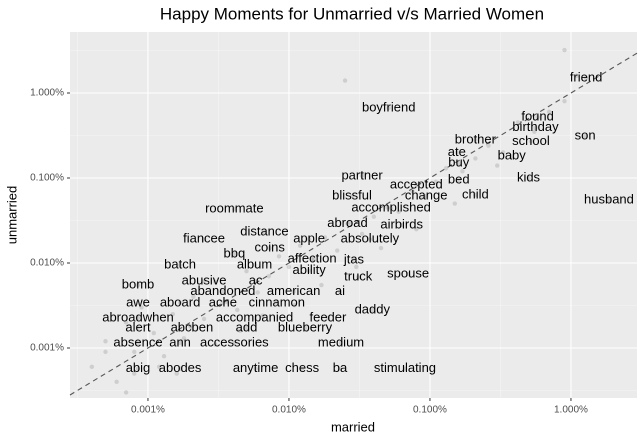 The width and height of the screenshot is (643, 442). I want to click on word-label: cinnamon, so click(277, 301).